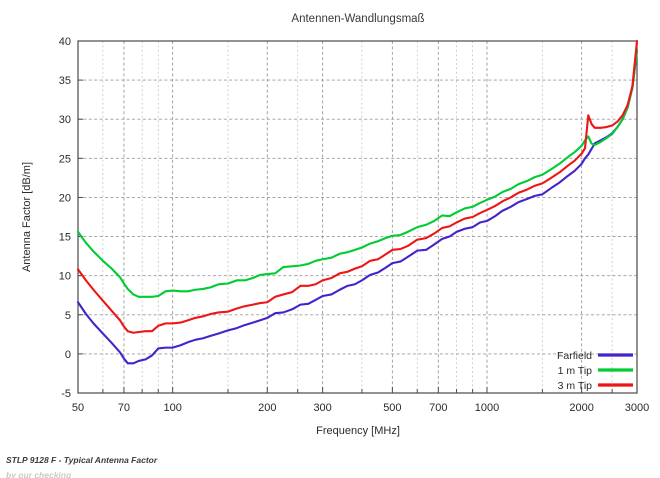 Image resolution: width=660 pixels, height=478 pixels. Describe the element at coordinates (574, 356) in the screenshot. I see `legend-label-farfield: Farfield` at that location.